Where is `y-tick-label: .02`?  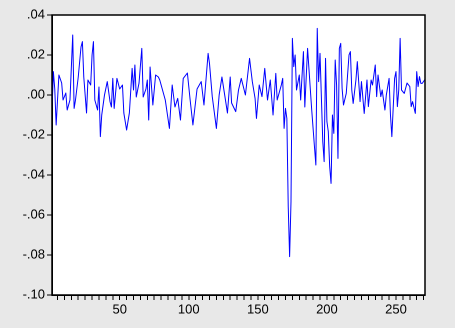 y-tick-label: .02 is located at coordinates (35, 54).